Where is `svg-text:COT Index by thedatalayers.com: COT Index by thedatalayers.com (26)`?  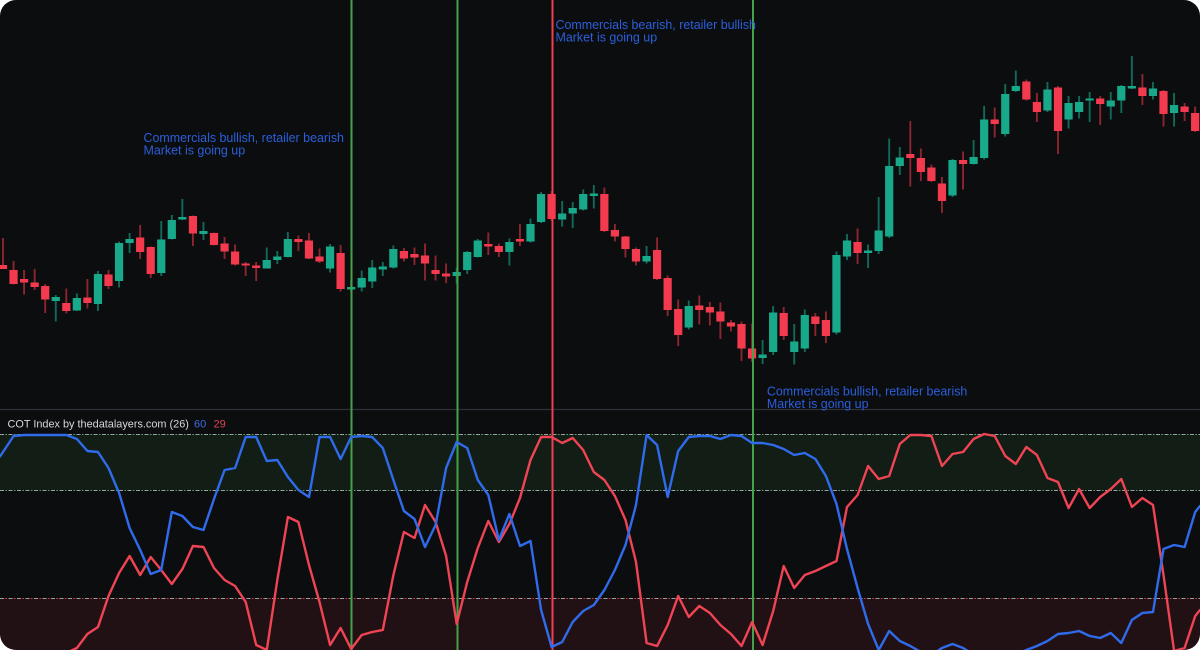 svg-text:COT Index by thedatalayers.com: COT Index by thedatalayers.com (26) is located at coordinates (98, 425).